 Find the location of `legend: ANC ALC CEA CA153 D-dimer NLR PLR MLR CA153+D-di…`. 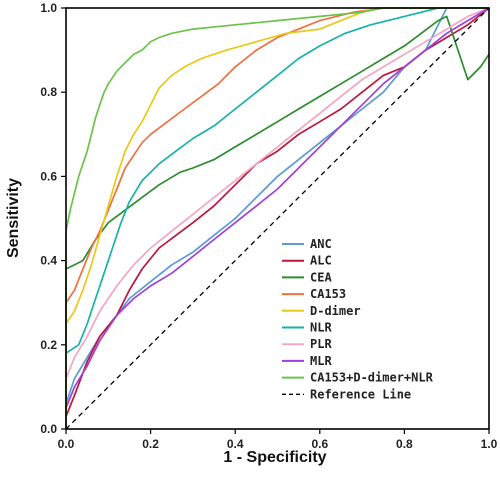

legend: ANC ALC CEA CA153 D-dimer NLR PLR MLR CA153+D-di… is located at coordinates (358, 319).